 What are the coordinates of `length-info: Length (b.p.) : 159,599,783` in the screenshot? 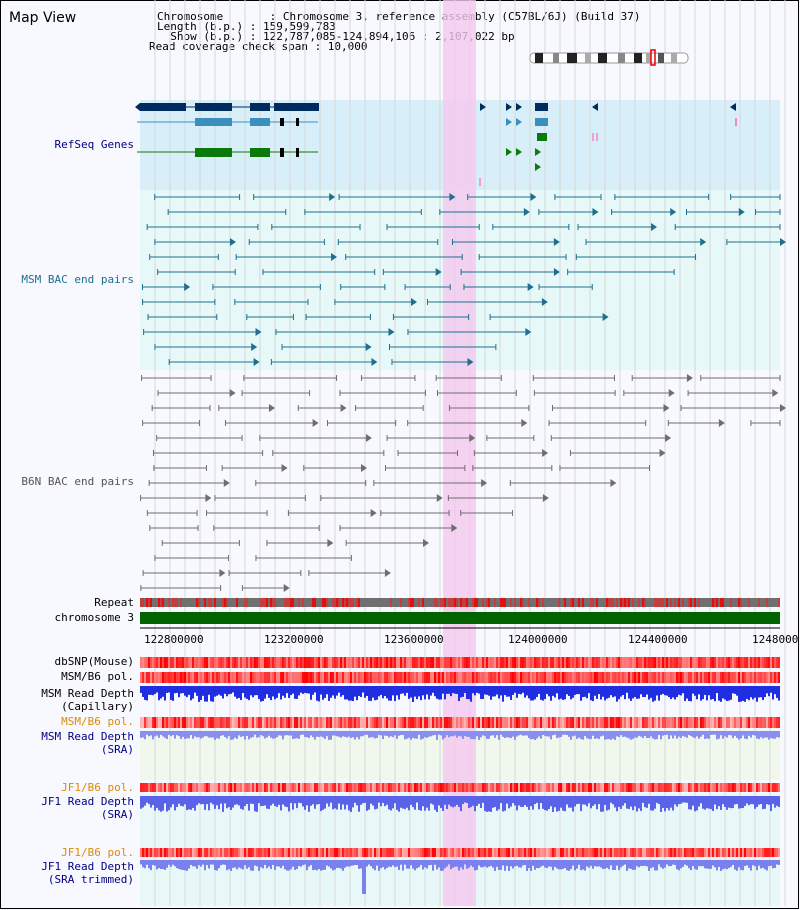 It's located at (246, 26).